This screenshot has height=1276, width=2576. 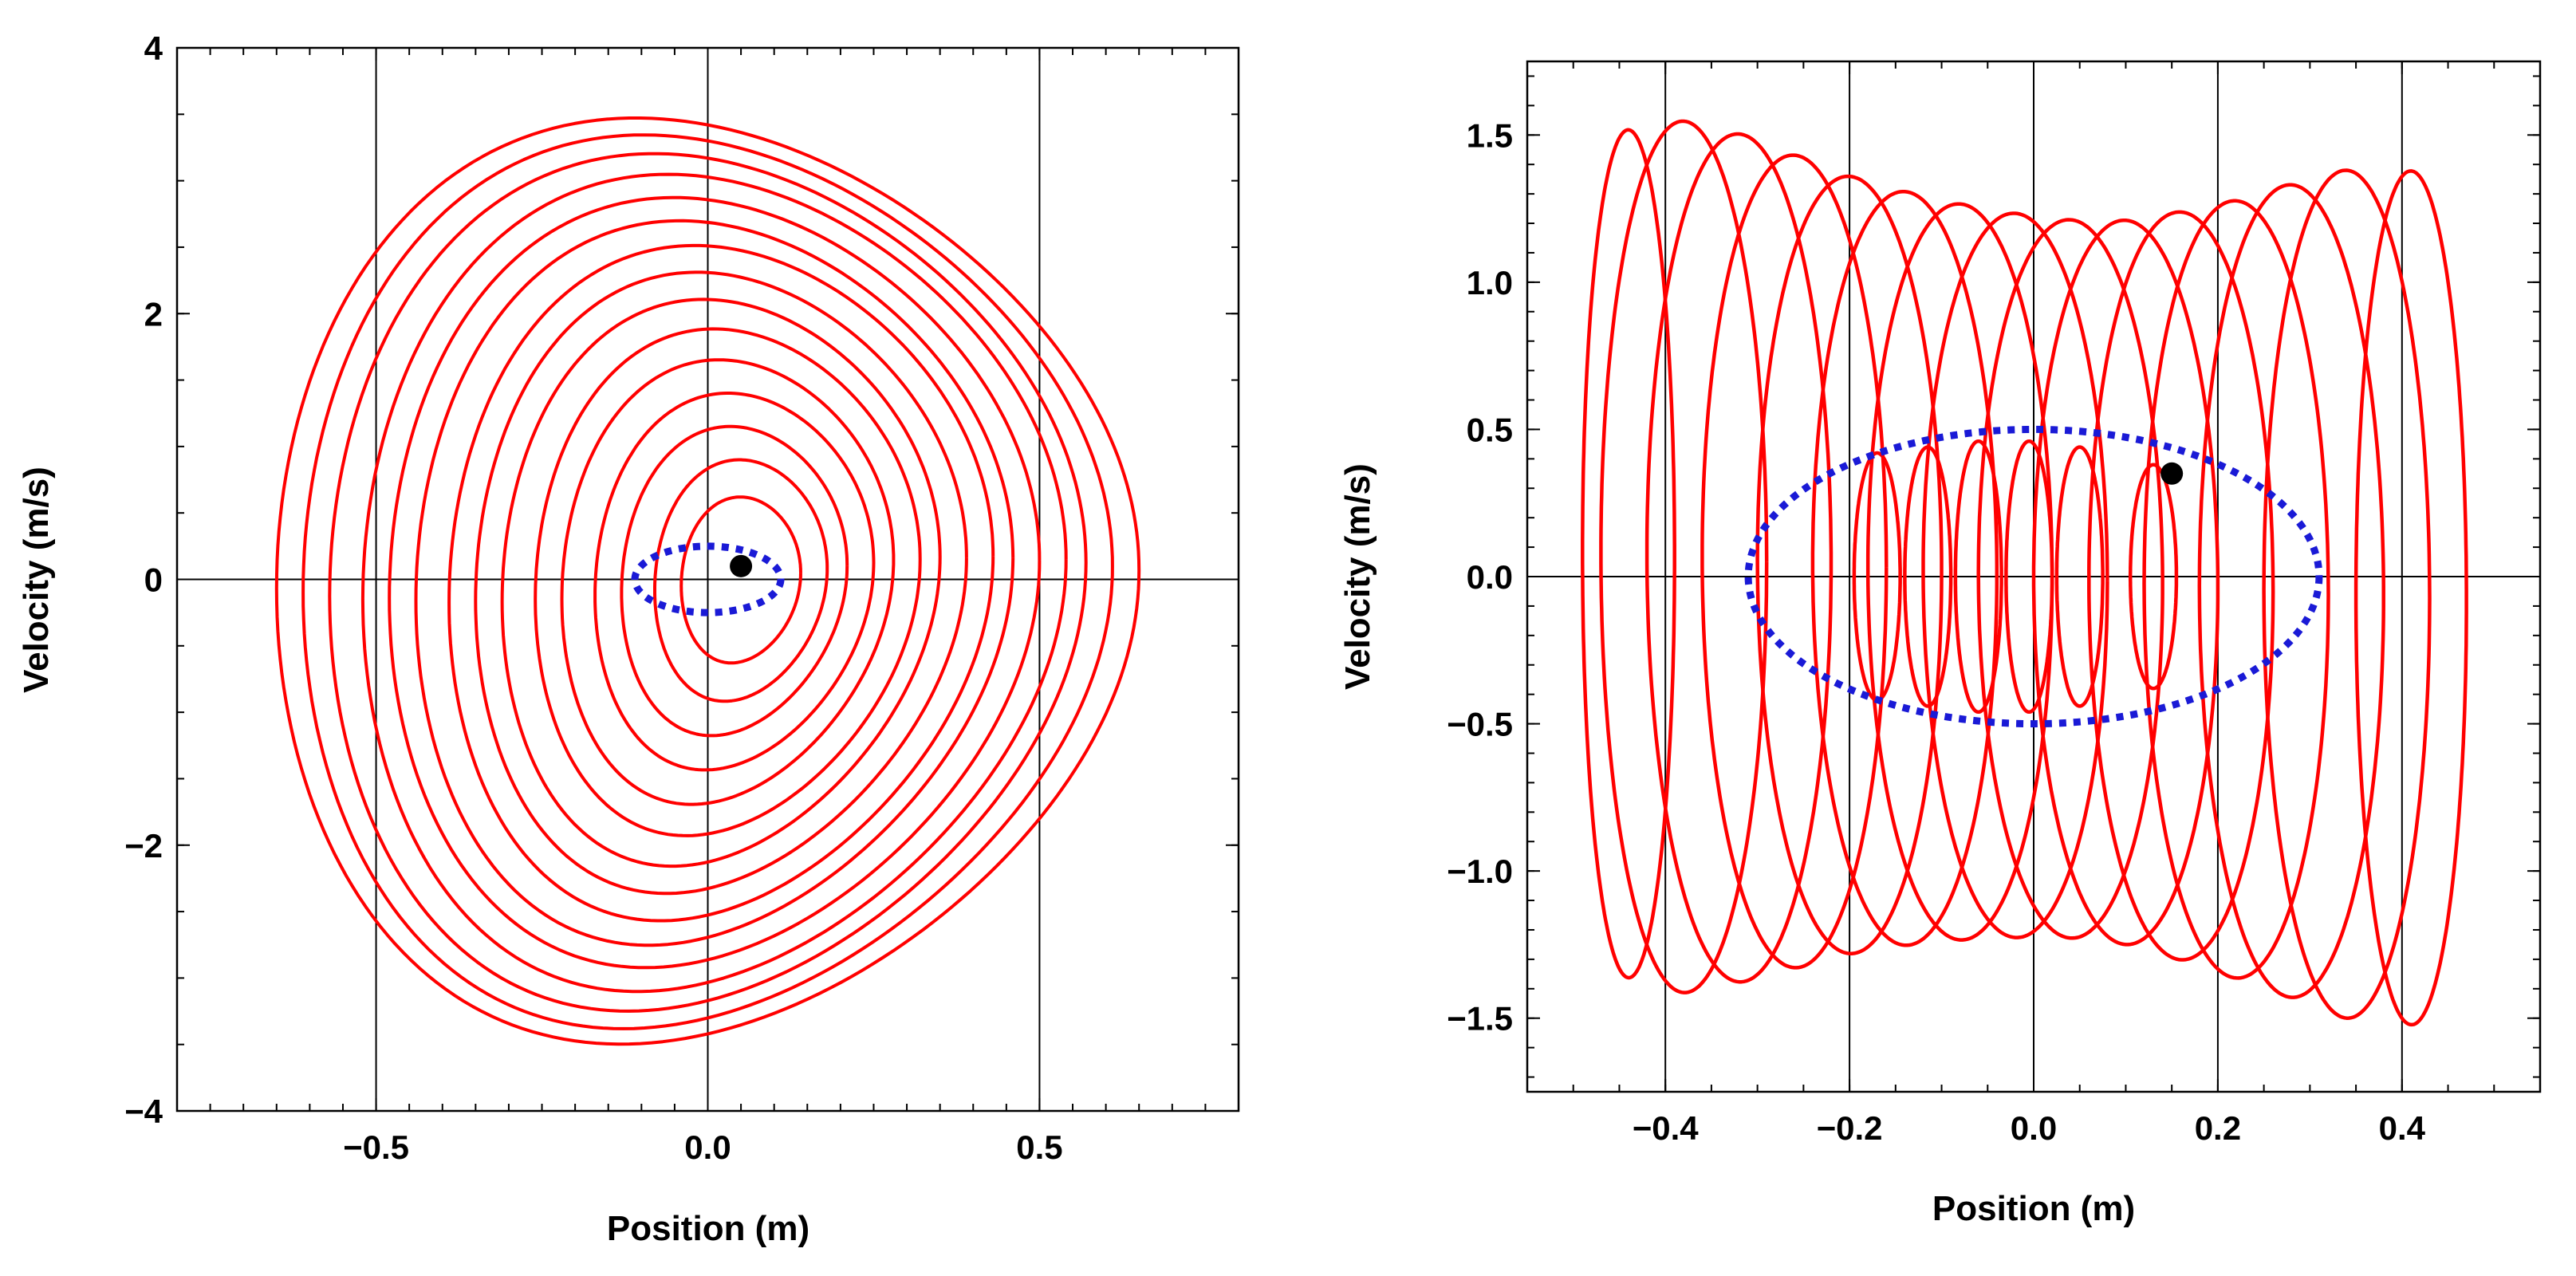 What do you see at coordinates (1039, 1147) in the screenshot?
I see `x-tick-label: 0.5` at bounding box center [1039, 1147].